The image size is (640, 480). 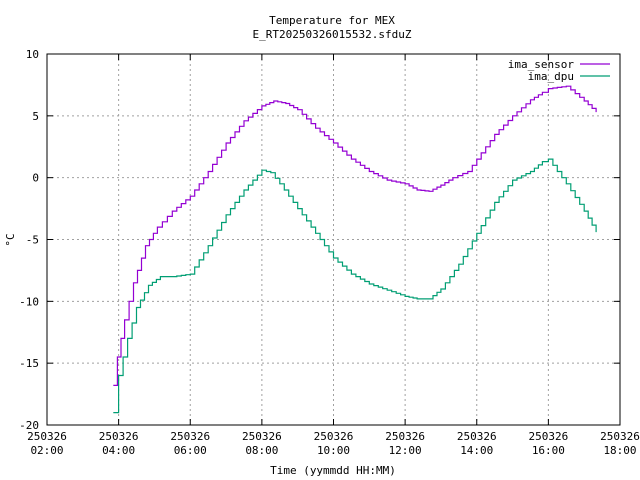 What do you see at coordinates (29, 301) in the screenshot?
I see `y-tick-label: -10` at bounding box center [29, 301].